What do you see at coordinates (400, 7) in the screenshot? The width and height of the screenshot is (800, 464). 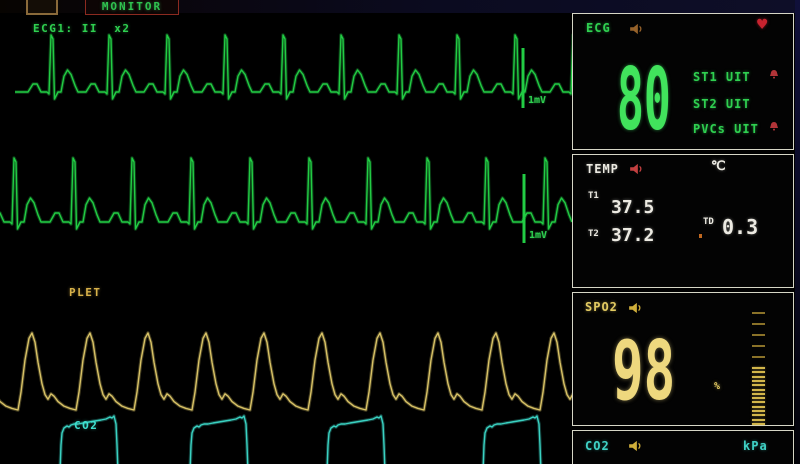 I see `top-bar: MONITOR` at bounding box center [400, 7].